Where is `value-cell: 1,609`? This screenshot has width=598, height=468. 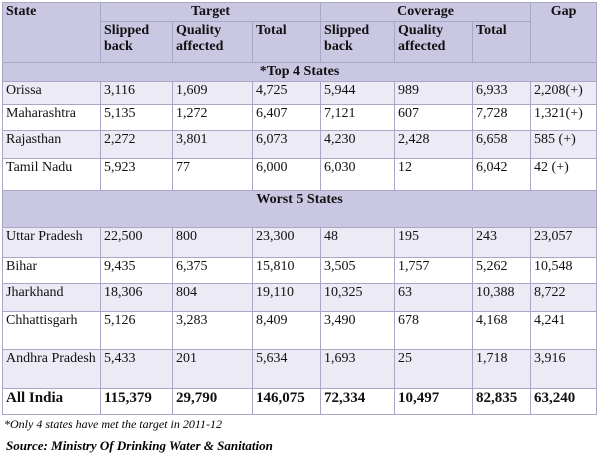
value-cell: 1,609 is located at coordinates (212, 93).